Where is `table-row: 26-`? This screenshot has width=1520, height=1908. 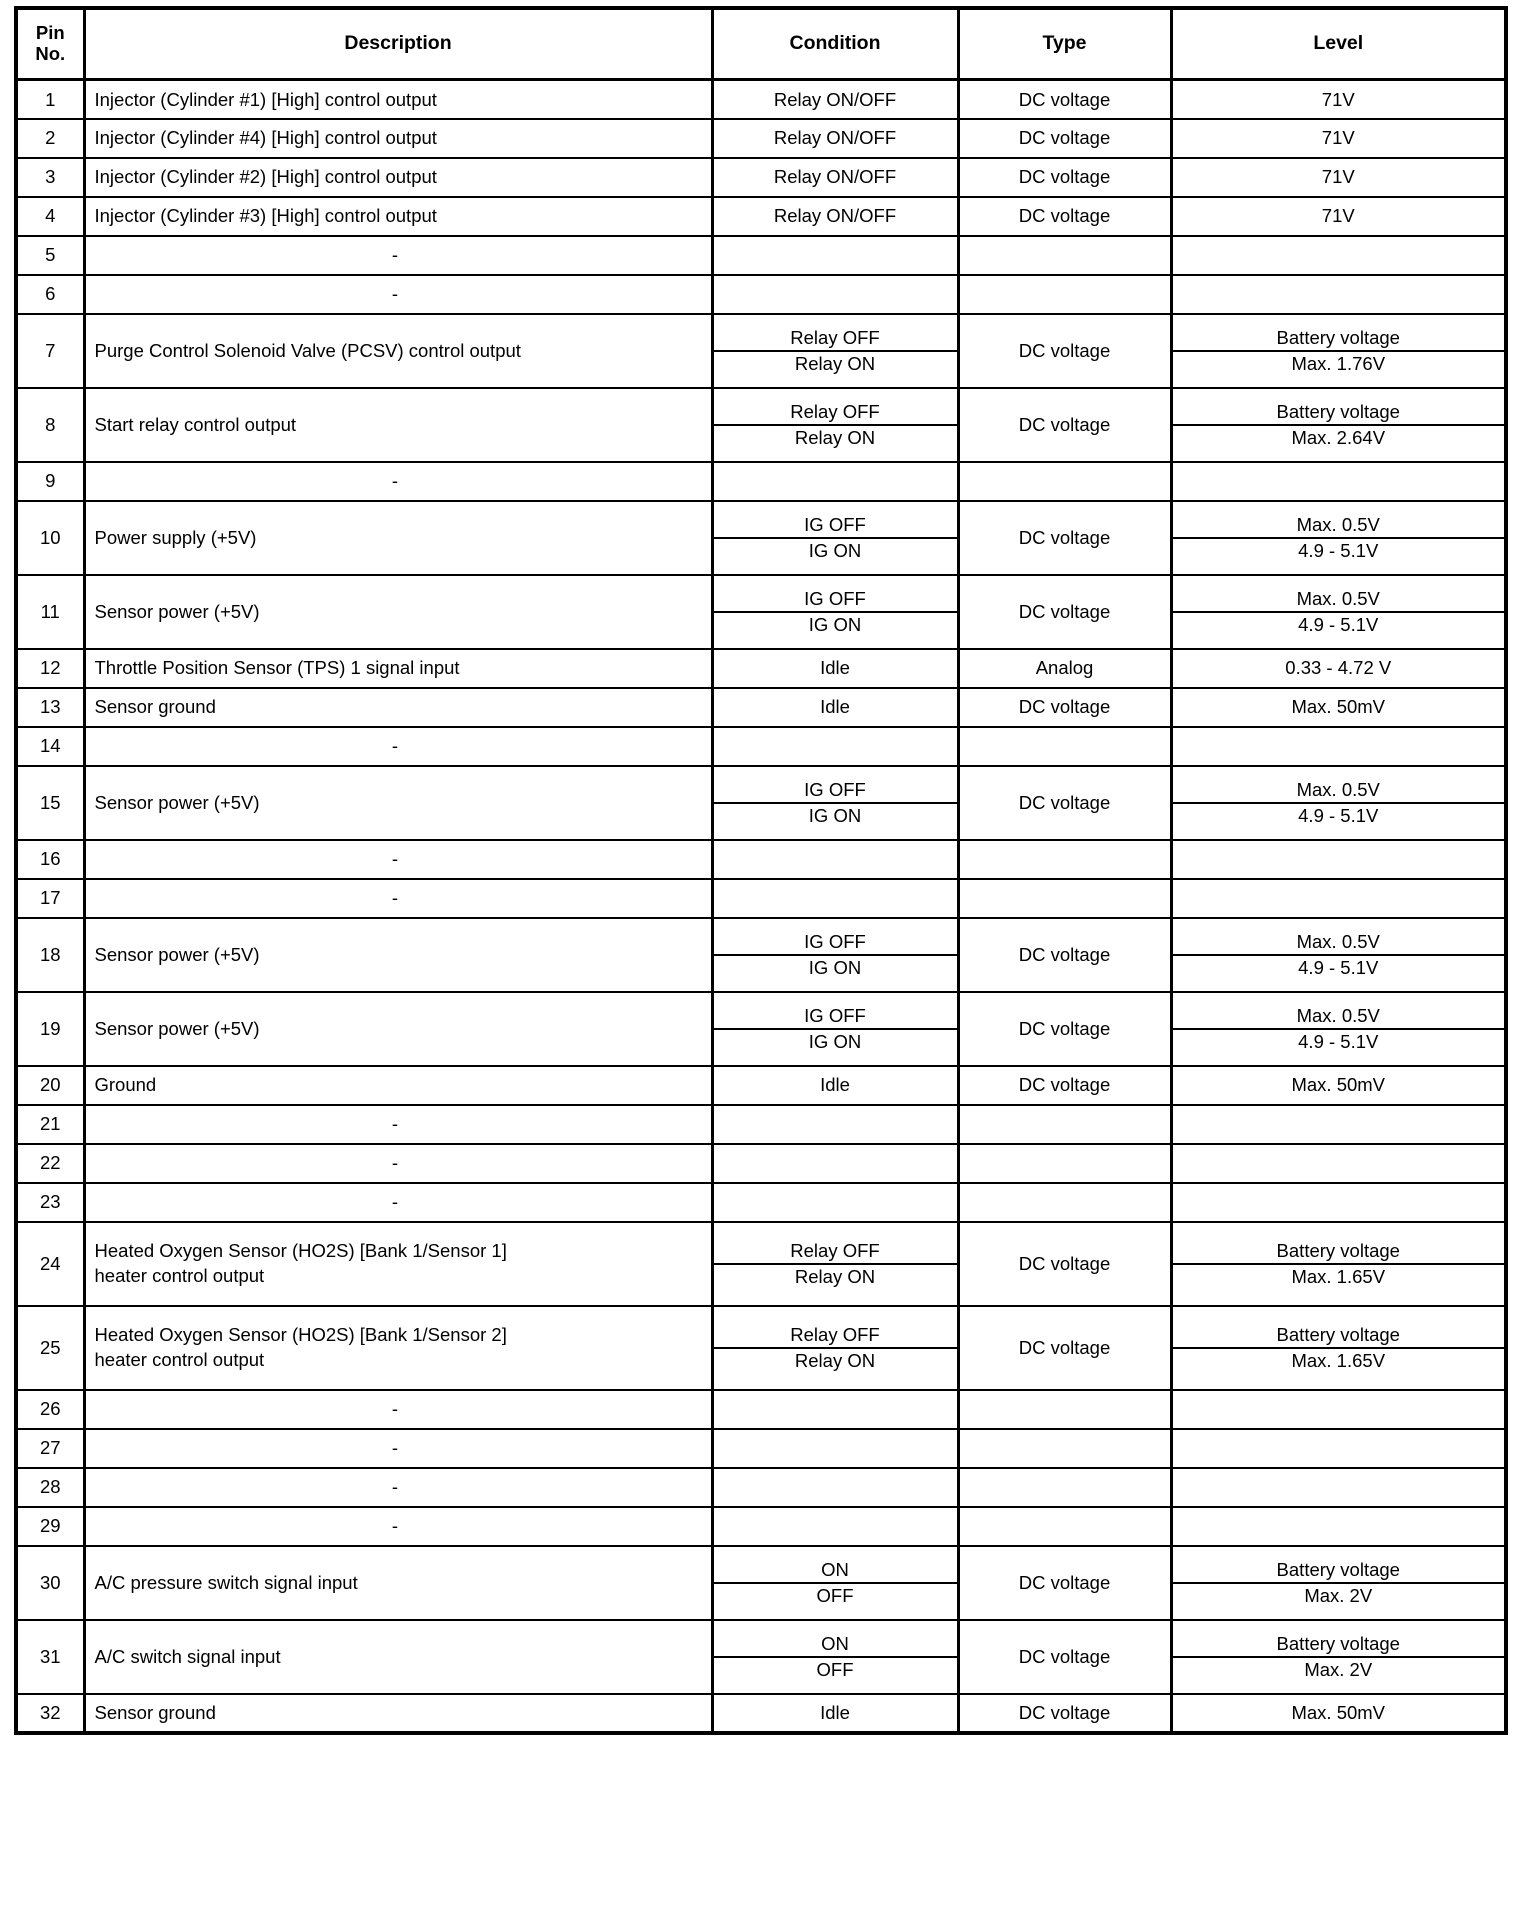
table-row: 26- is located at coordinates (761, 1409).